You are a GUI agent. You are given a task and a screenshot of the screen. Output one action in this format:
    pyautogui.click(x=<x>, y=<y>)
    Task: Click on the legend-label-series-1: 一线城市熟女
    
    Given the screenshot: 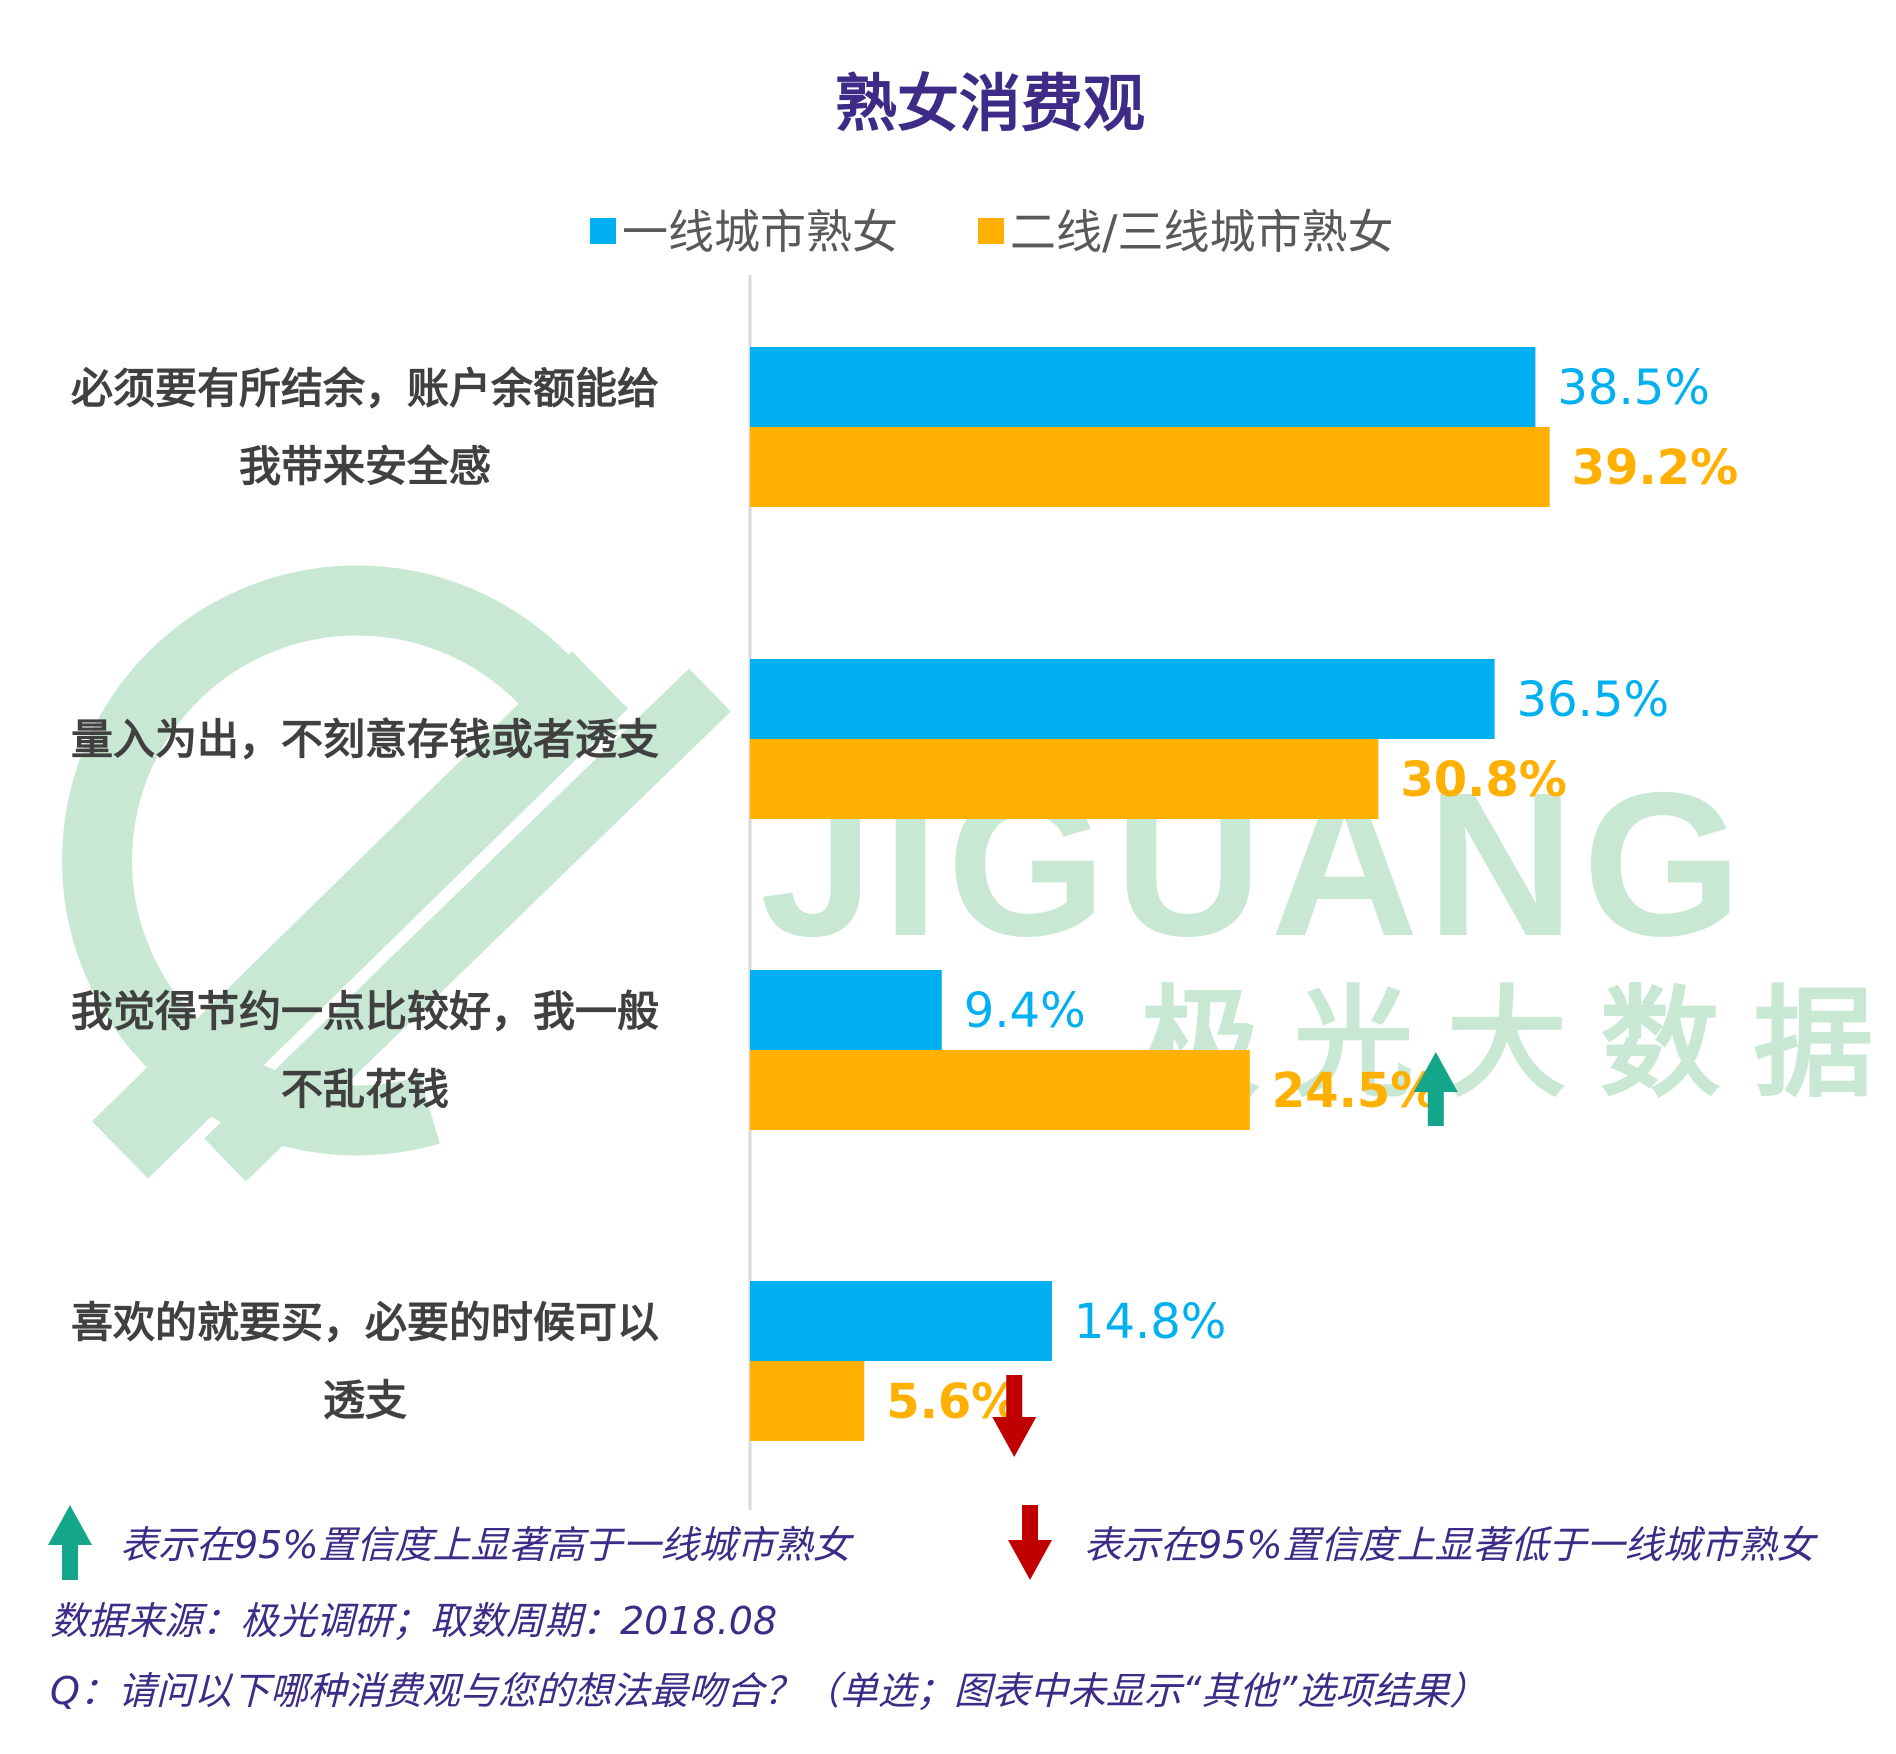 What is the action you would take?
    pyautogui.click(x=760, y=232)
    